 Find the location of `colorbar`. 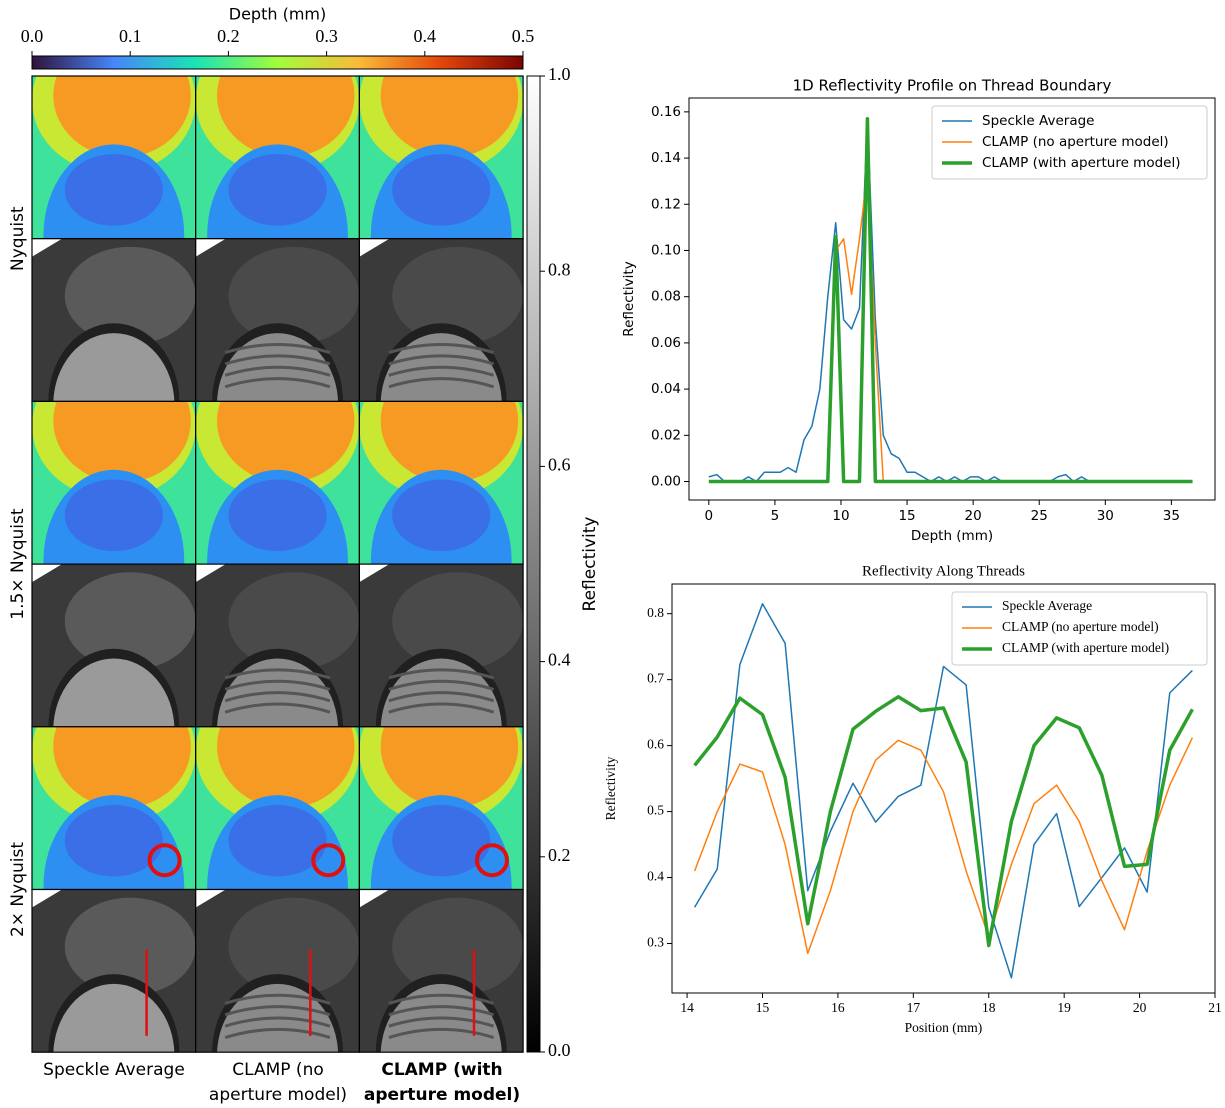

colorbar is located at coordinates (533, 564).